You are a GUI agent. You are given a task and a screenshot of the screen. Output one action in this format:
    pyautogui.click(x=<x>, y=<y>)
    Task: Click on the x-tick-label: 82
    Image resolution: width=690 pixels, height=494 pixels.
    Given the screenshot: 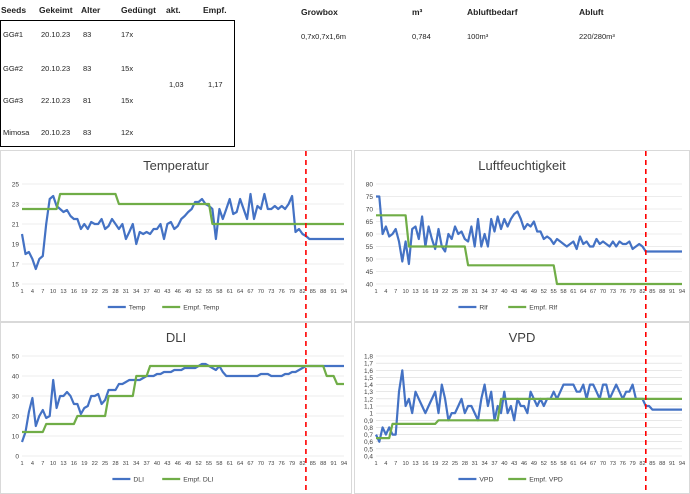 What is the action you would take?
    pyautogui.click(x=302, y=292)
    